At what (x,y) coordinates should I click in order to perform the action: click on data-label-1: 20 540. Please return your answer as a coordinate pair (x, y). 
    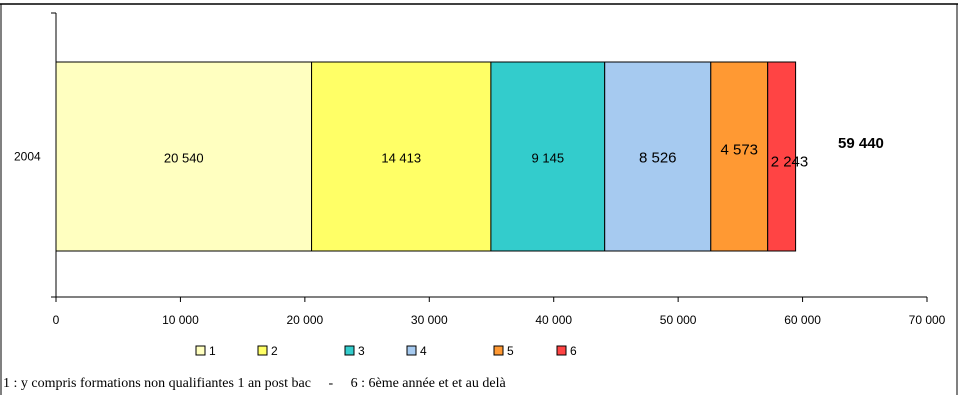
    Looking at the image, I should click on (184, 158).